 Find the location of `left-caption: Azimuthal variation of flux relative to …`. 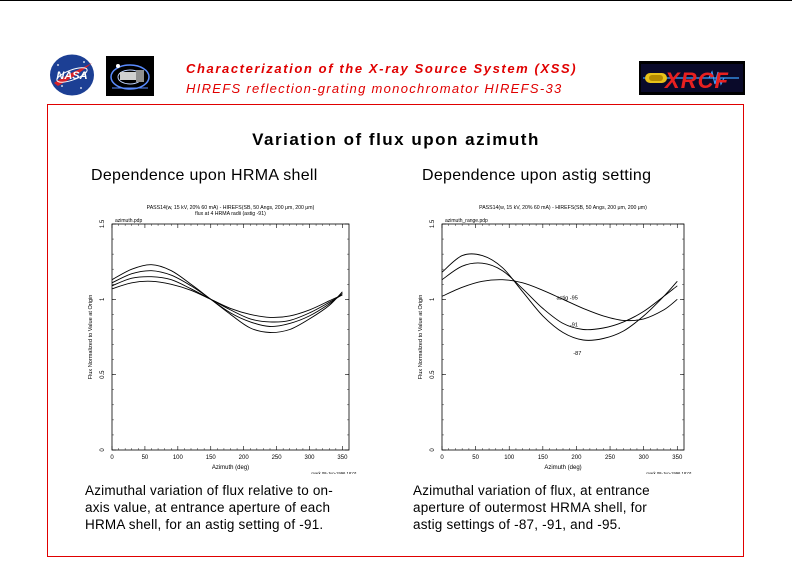

left-caption: Azimuthal variation of flux relative to … is located at coordinates (240, 507).